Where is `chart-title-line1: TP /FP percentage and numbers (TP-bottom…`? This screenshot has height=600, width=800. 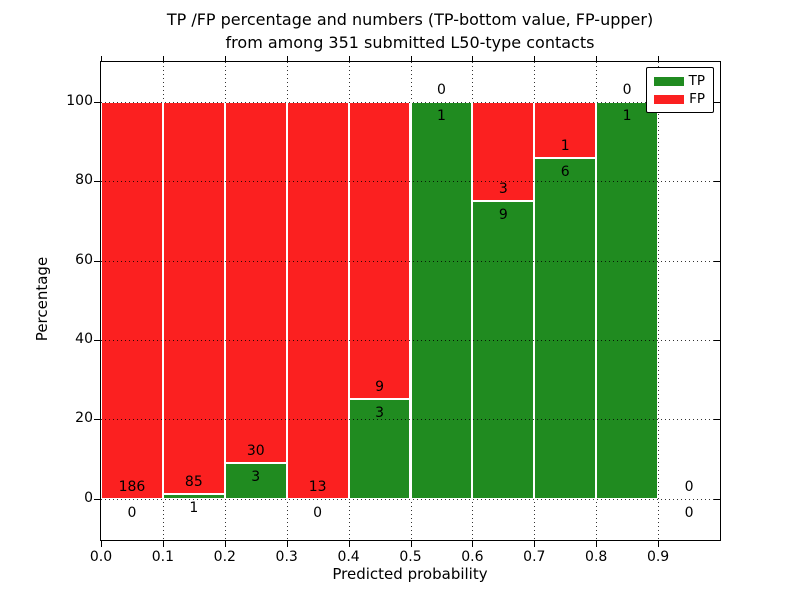
chart-title-line1: TP /FP percentage and numbers (TP-bottom… is located at coordinates (410, 19).